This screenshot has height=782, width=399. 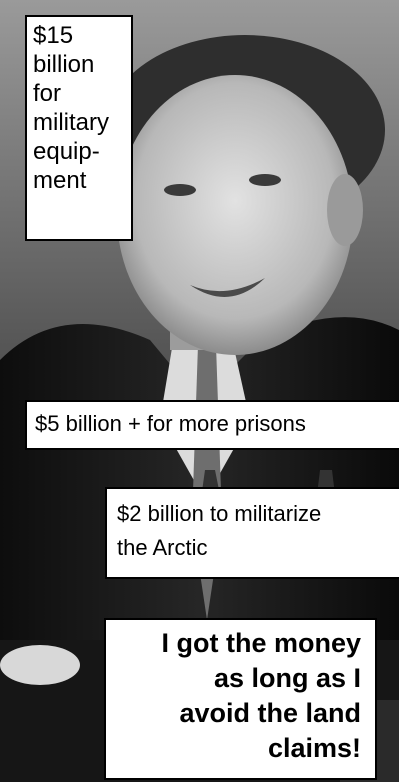 What do you see at coordinates (79, 128) in the screenshot?
I see `military-equipment-caption: $15 billion for military equip- ment` at bounding box center [79, 128].